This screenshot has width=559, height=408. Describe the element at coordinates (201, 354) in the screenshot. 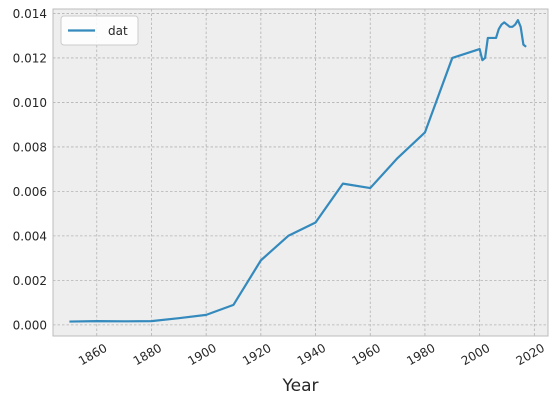

I see `x-tick-label: 1900` at that location.